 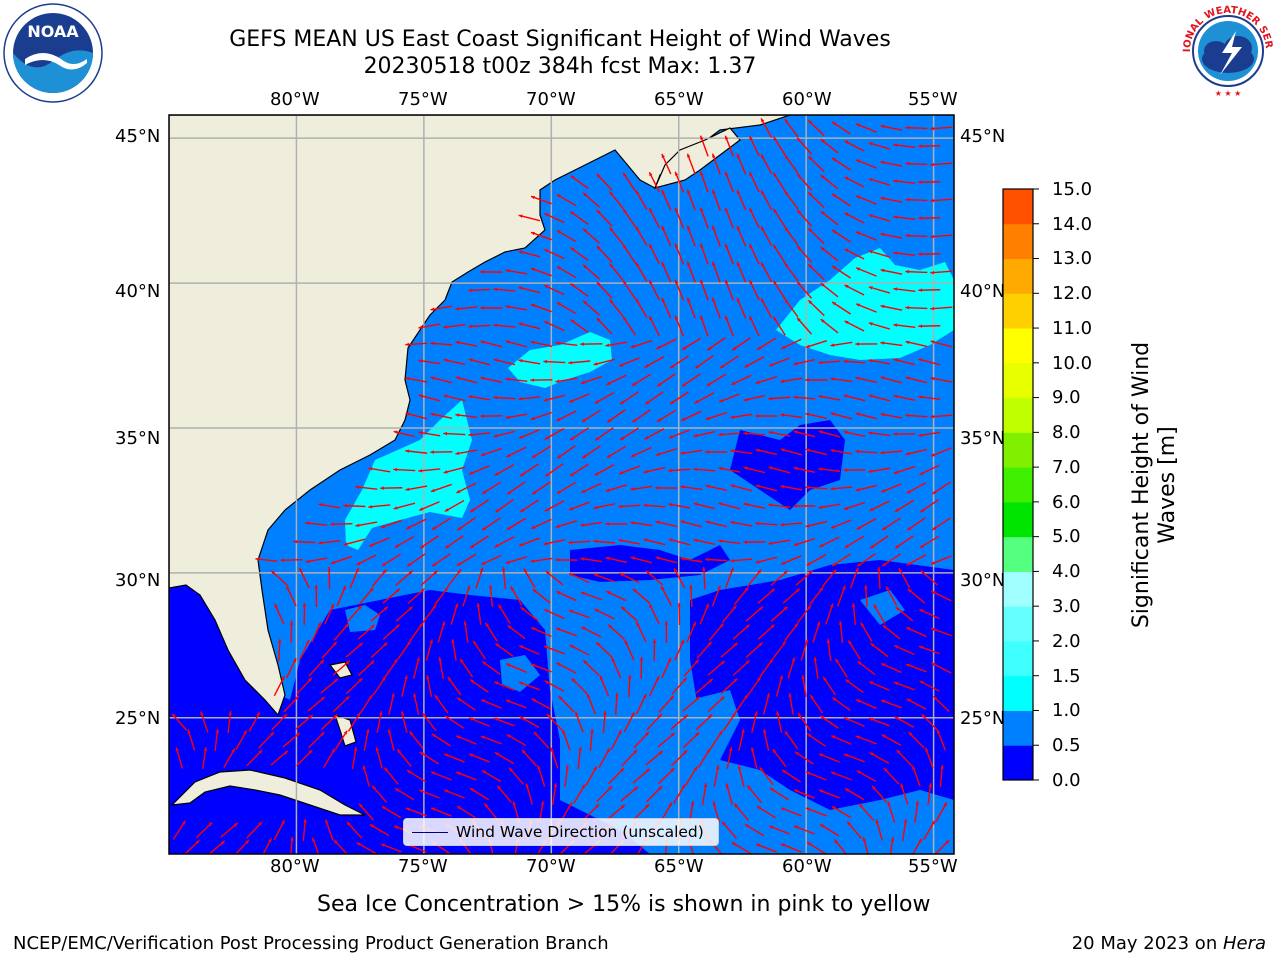 What do you see at coordinates (1018, 484) in the screenshot?
I see `colorbar-frame` at bounding box center [1018, 484].